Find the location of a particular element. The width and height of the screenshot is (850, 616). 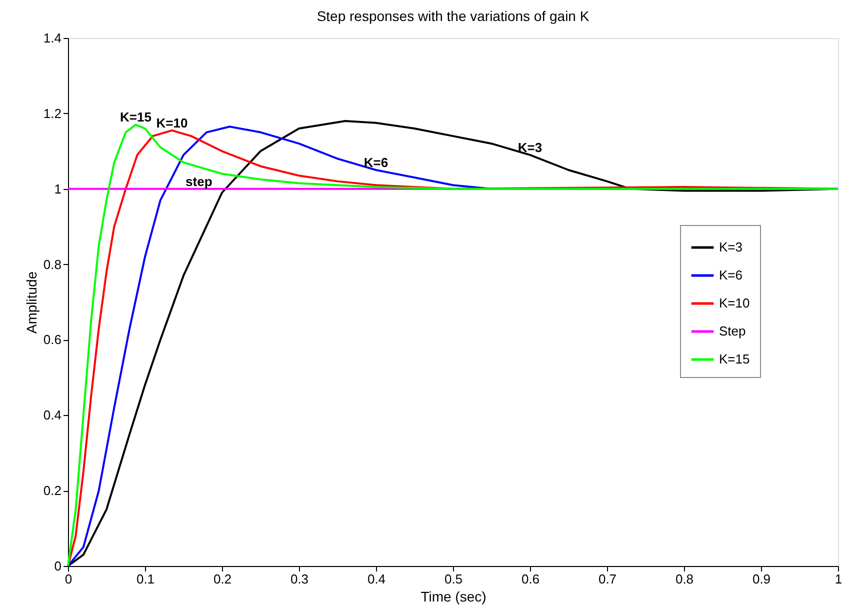

x-tick-label: 0.3 is located at coordinates (299, 579).